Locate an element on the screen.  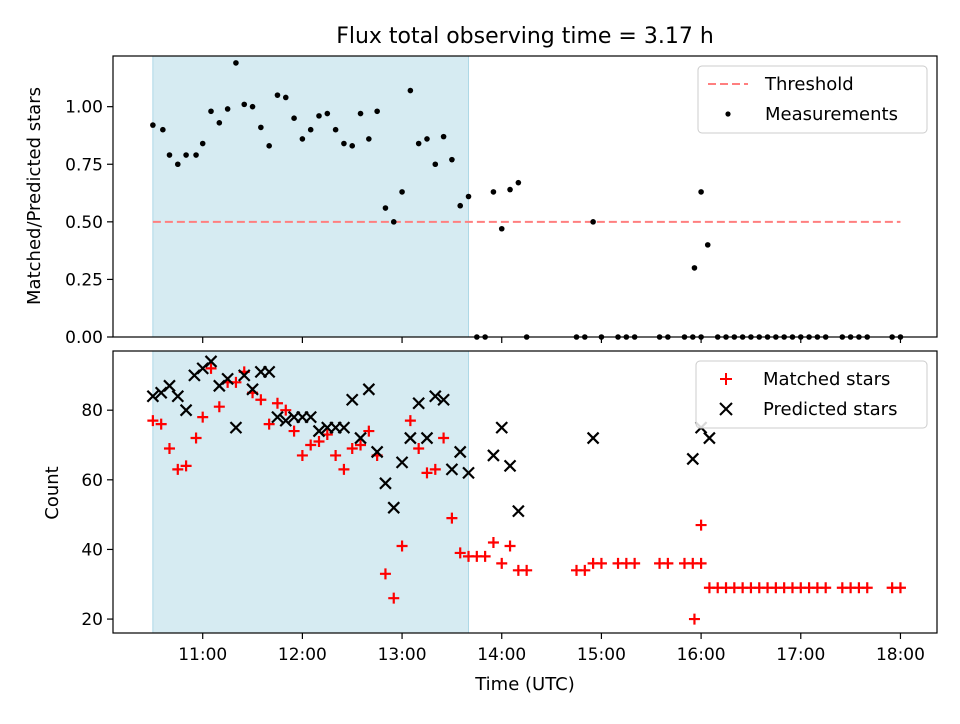
y-tick-label: 20 is located at coordinates (92, 620).